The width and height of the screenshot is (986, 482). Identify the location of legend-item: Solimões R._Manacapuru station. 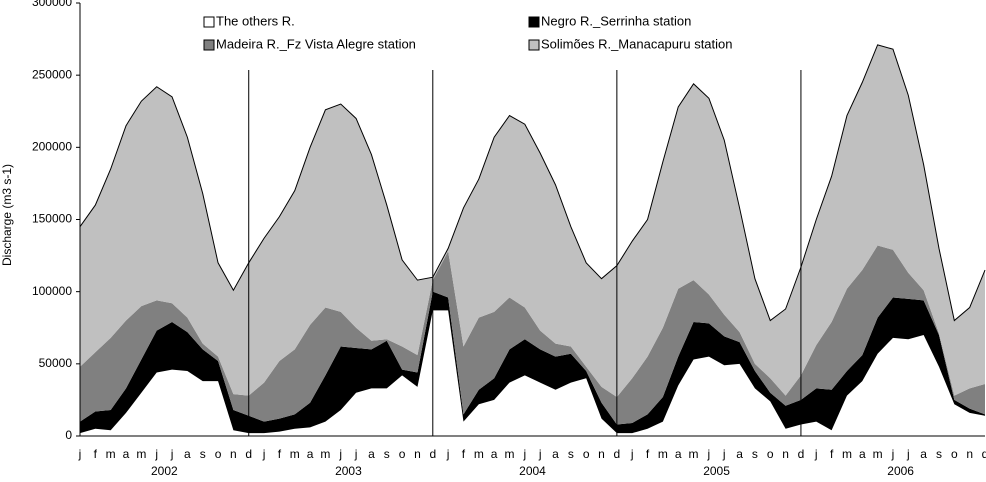
(630, 43).